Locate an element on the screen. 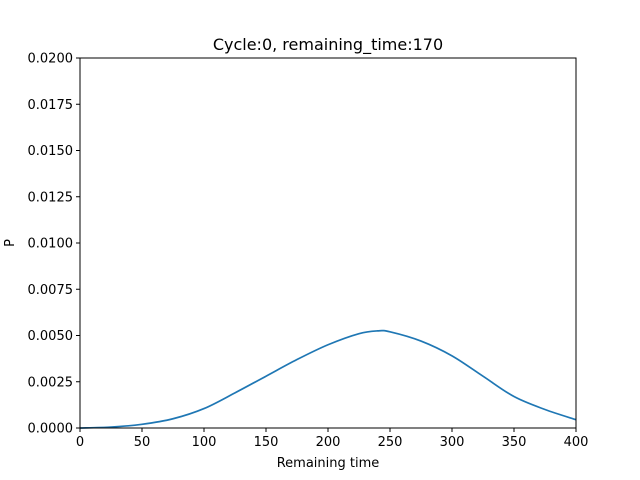 Image resolution: width=640 pixels, height=480 pixels. y-tick-label: 0.0125 is located at coordinates (51, 197).